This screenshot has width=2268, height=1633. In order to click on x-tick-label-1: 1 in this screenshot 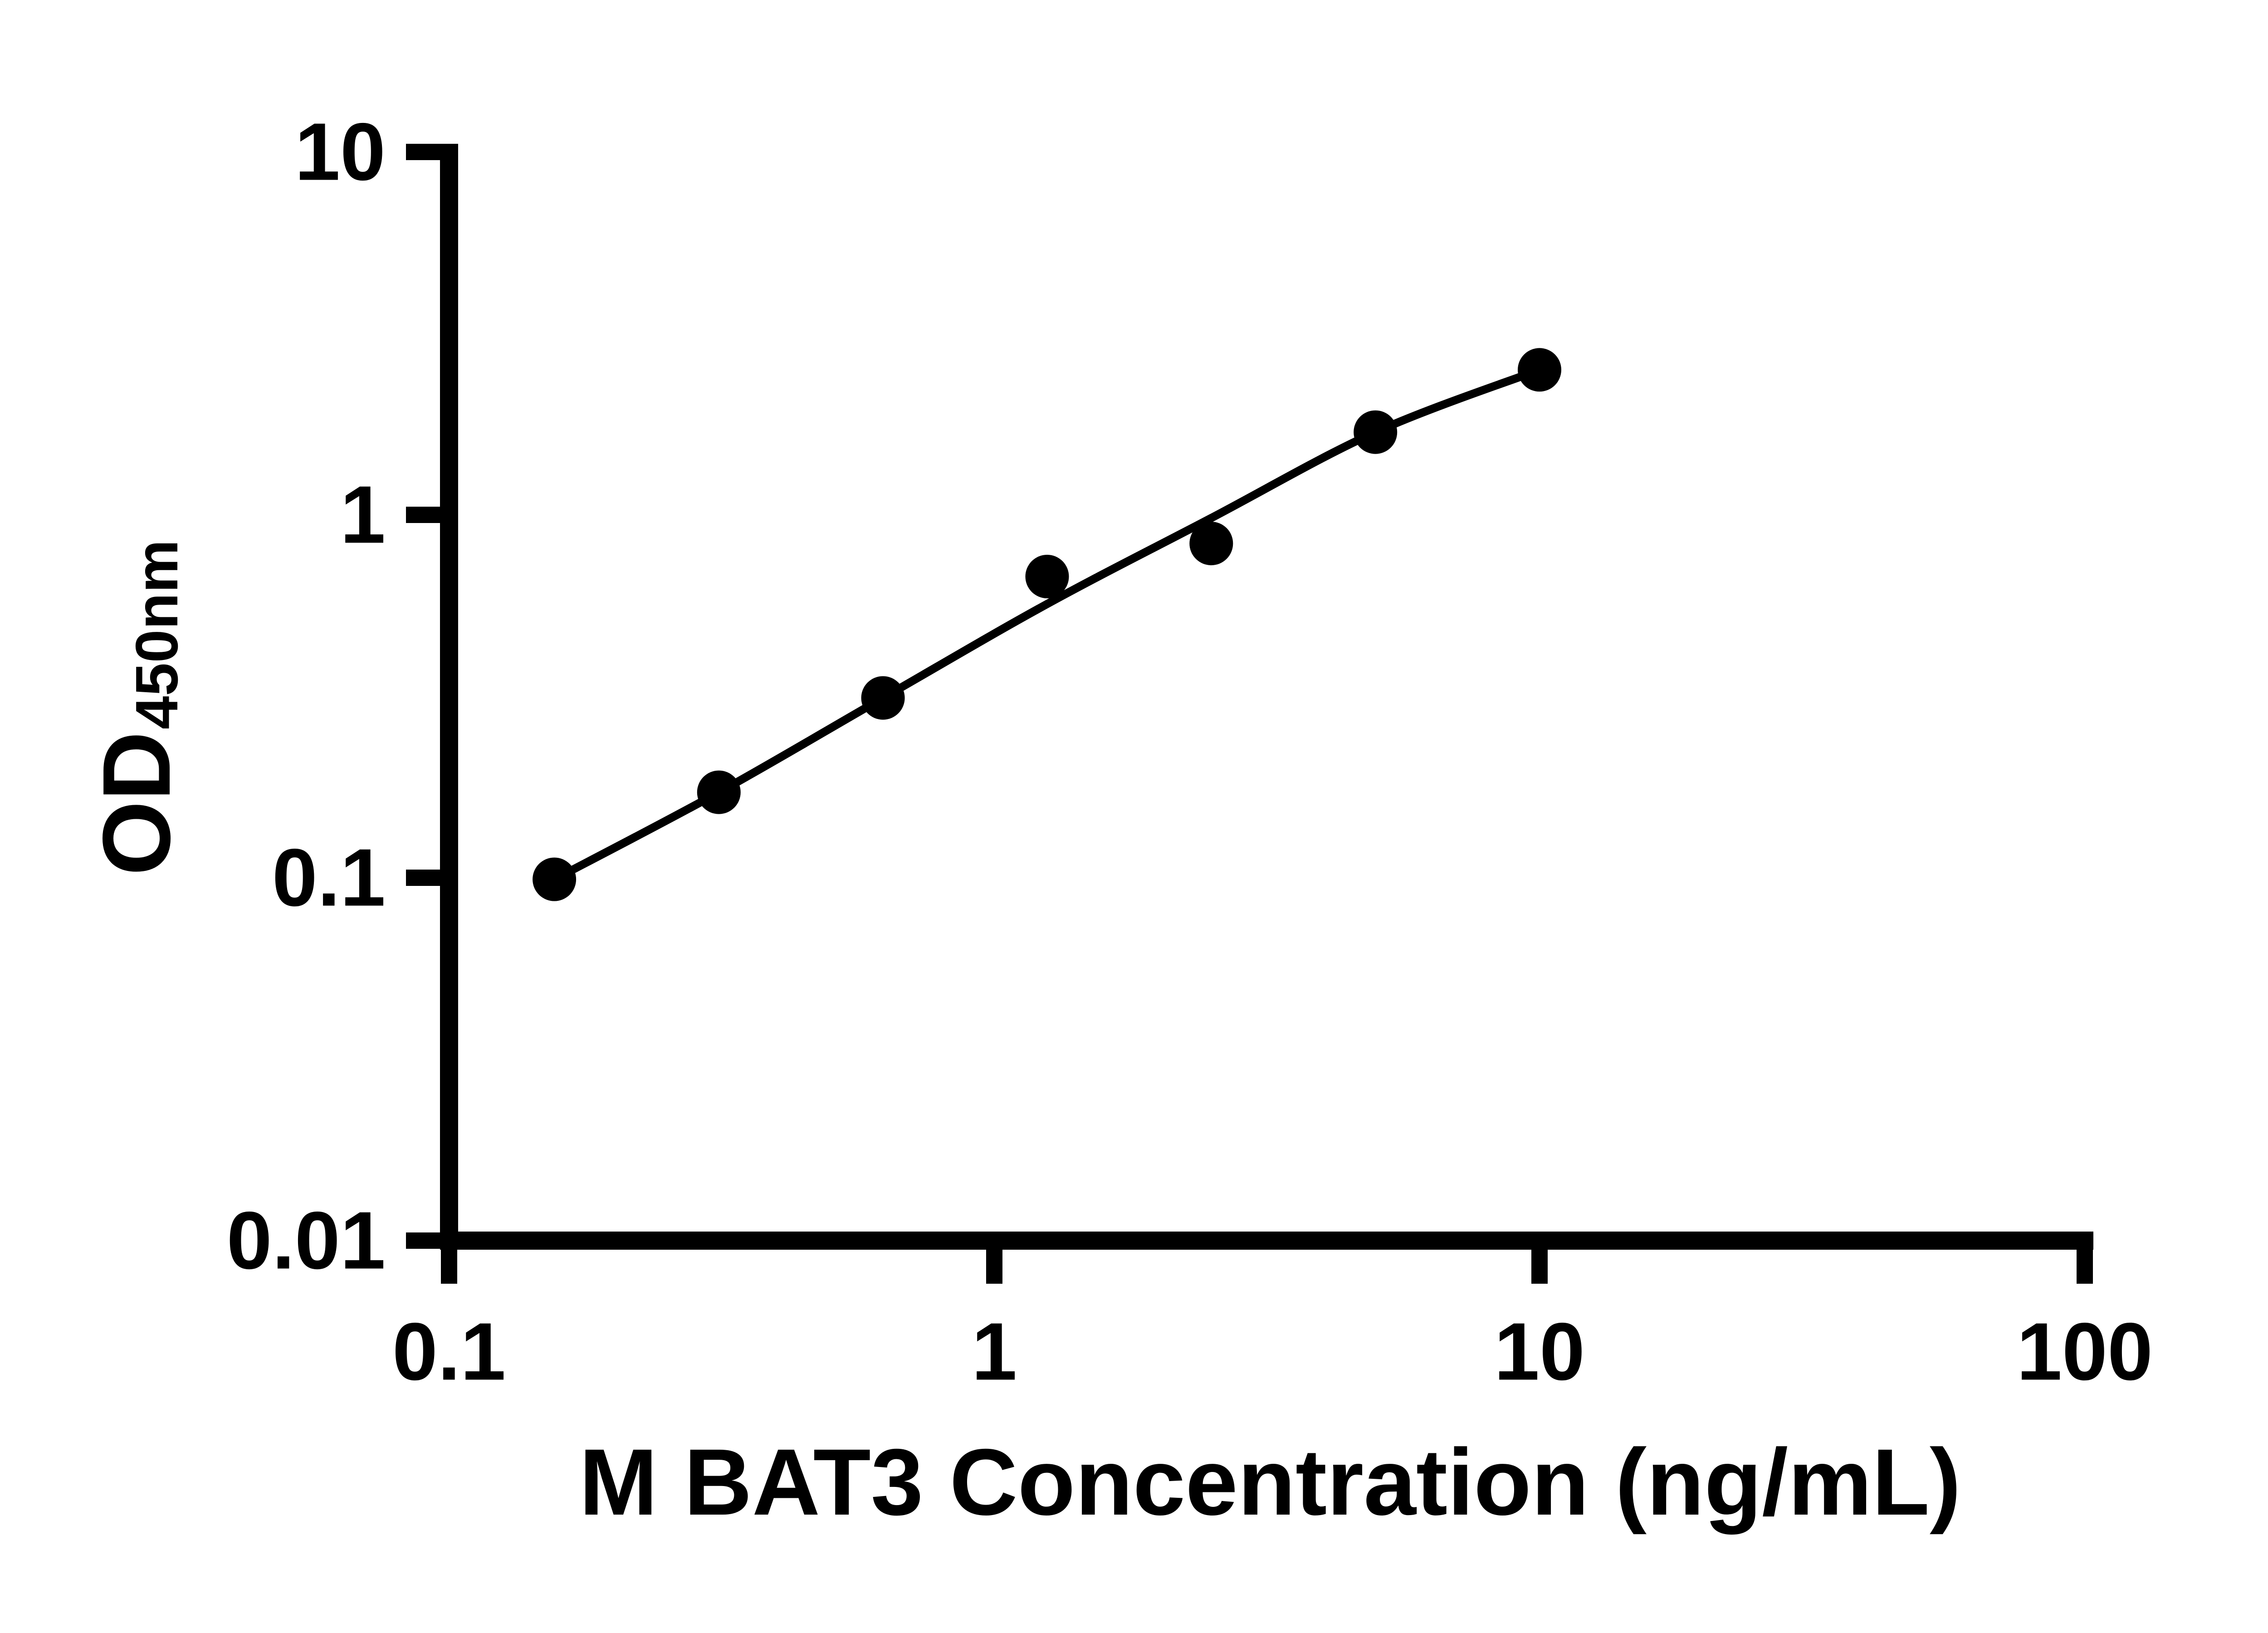, I will do `click(995, 1352)`.